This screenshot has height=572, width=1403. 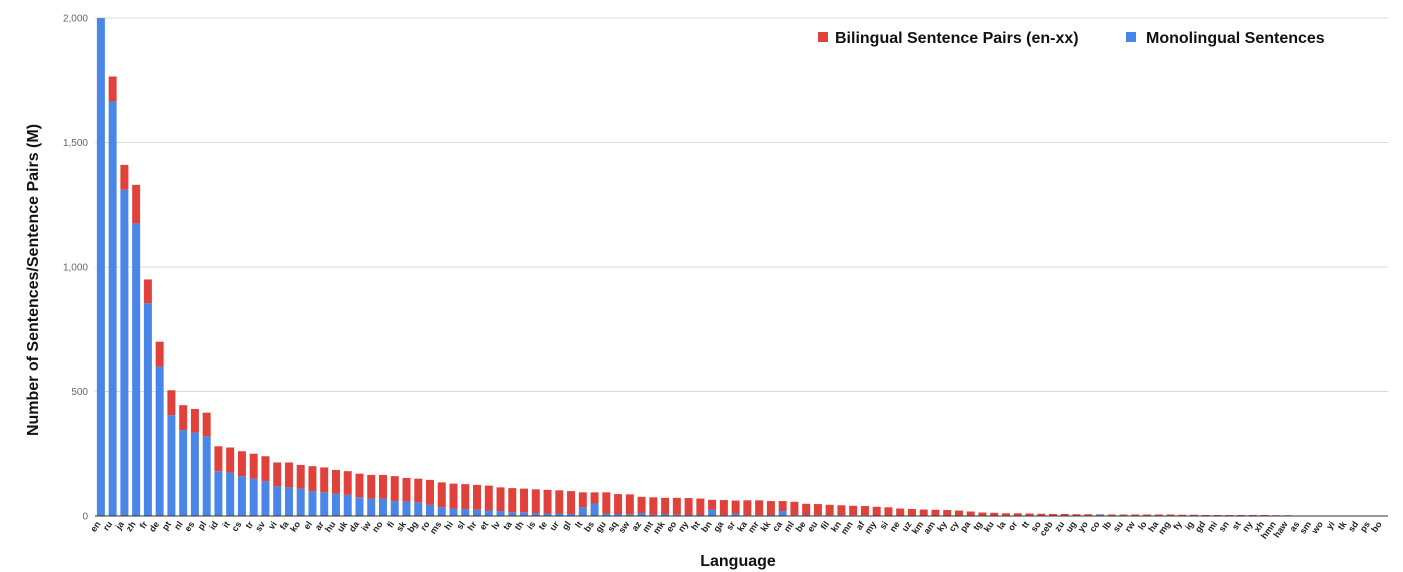 I want to click on x-tick-label: vi, so click(x=272, y=525).